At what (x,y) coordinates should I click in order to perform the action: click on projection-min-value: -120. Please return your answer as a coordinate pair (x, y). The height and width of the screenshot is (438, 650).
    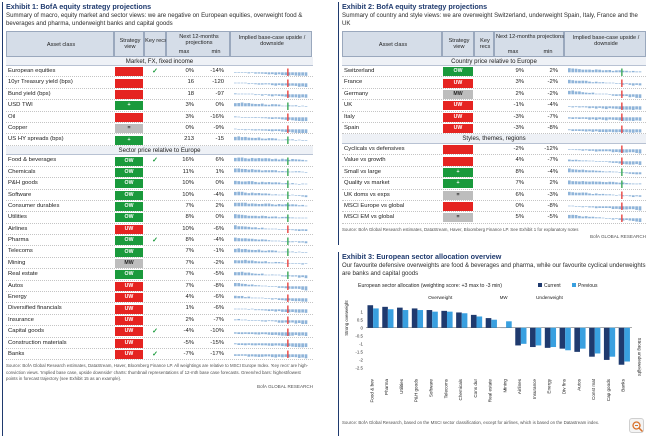
    Looking at the image, I should click on (218, 82).